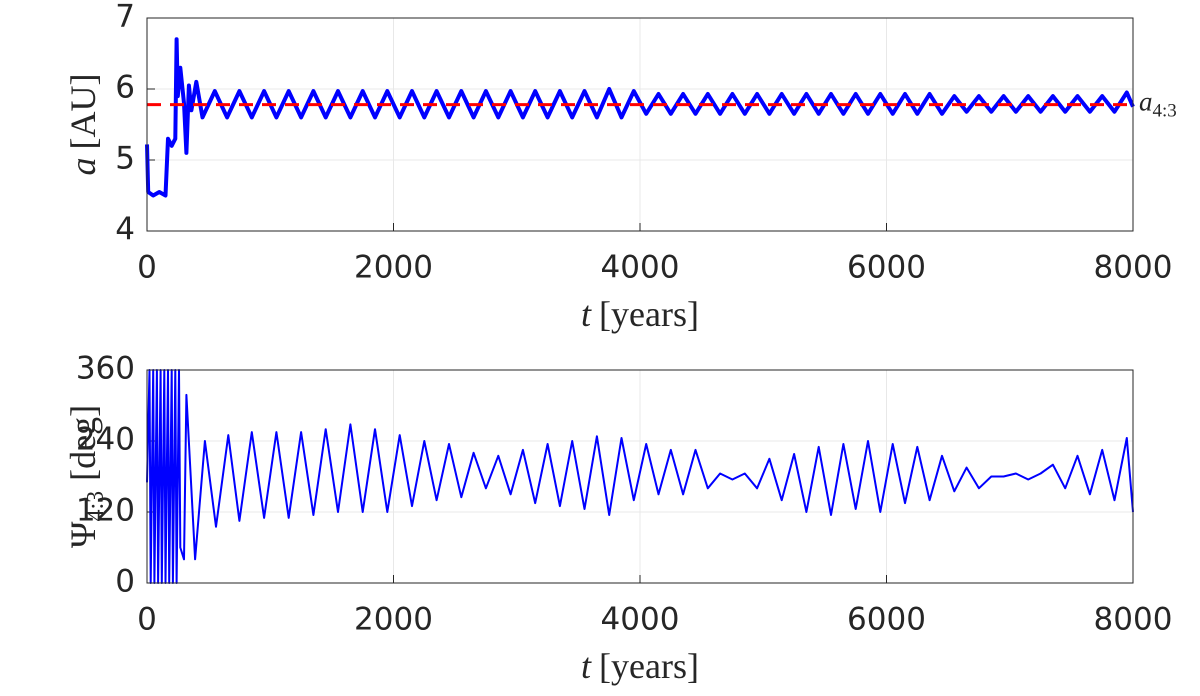  Describe the element at coordinates (83, 534) in the screenshot. I see `label-symbol: Ψ` at that location.